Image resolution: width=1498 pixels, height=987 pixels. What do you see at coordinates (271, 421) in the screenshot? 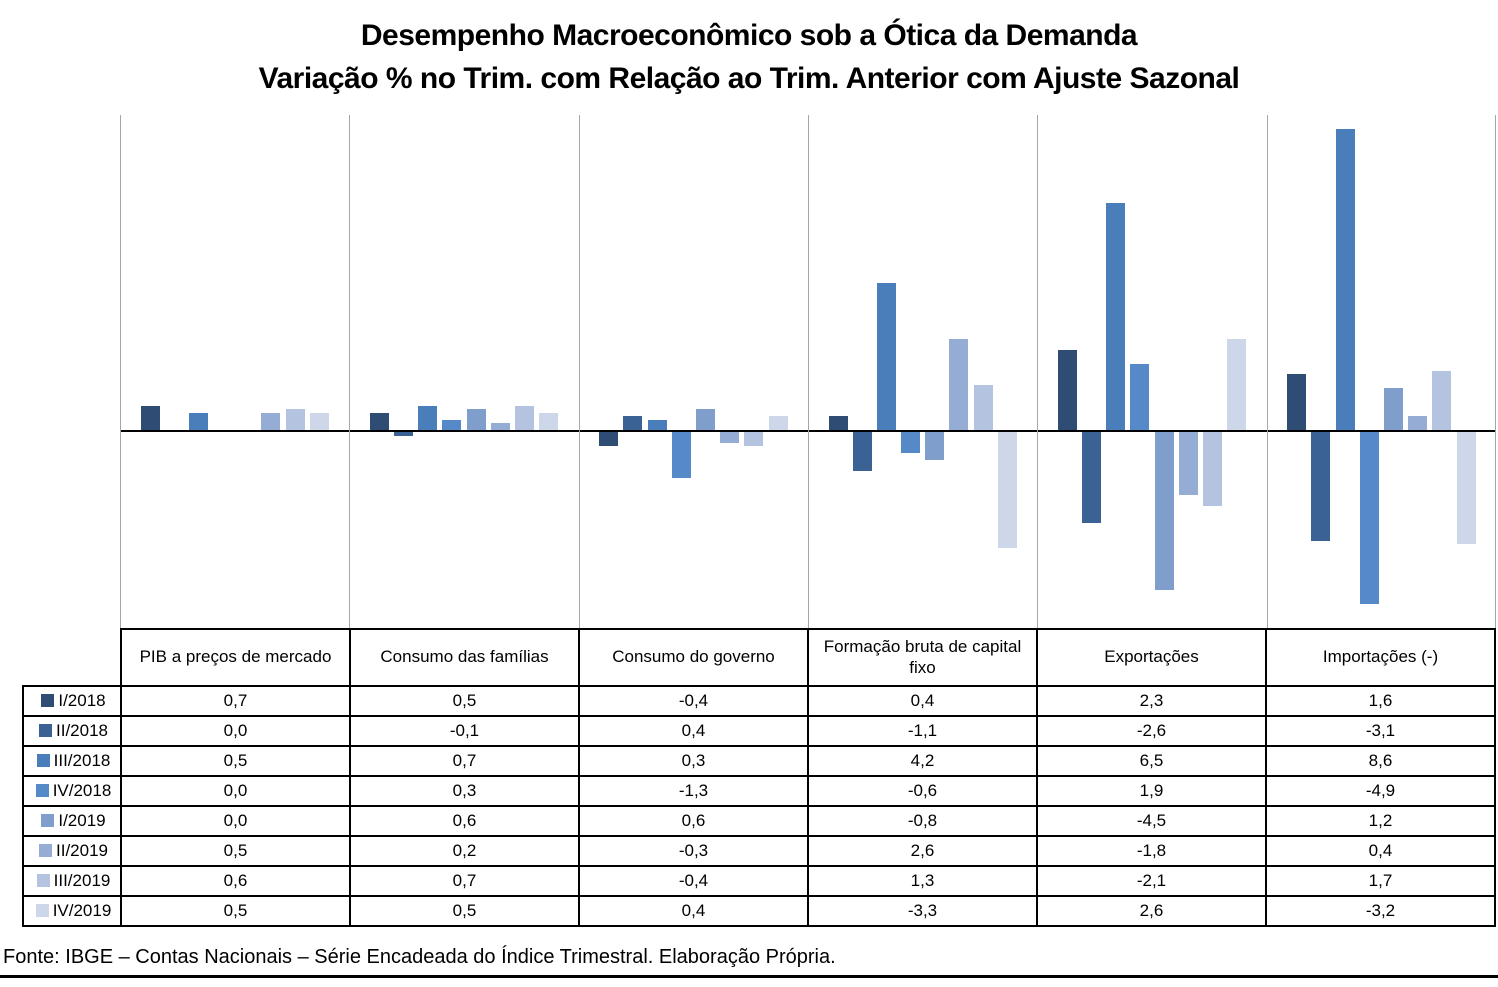
I see `bar-II-2019-cat0` at bounding box center [271, 421].